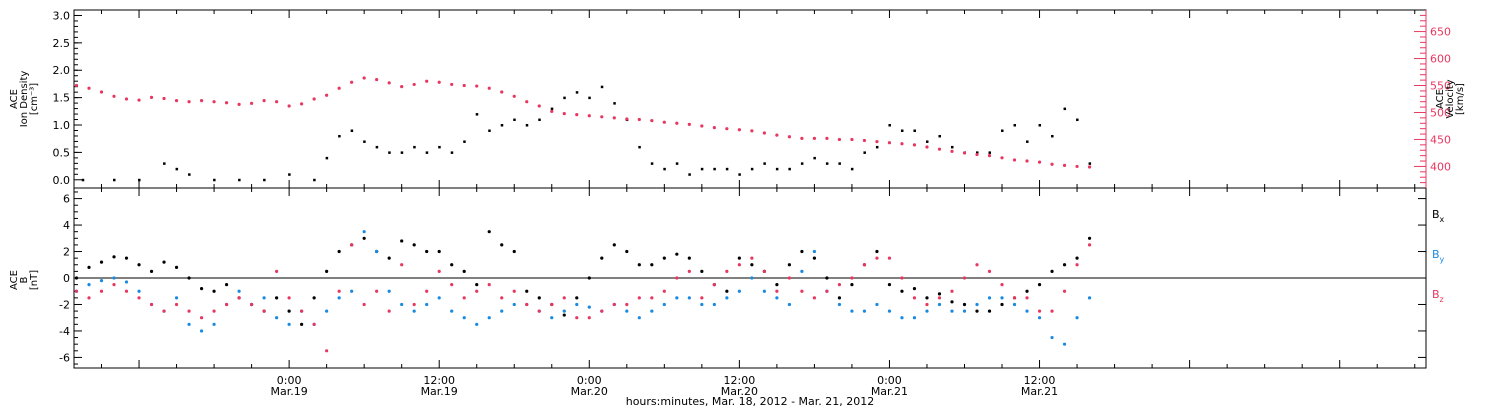 Image resolution: width=1500 pixels, height=414 pixels. I want to click on x-tick-label-date: Mar.21, so click(1039, 391).